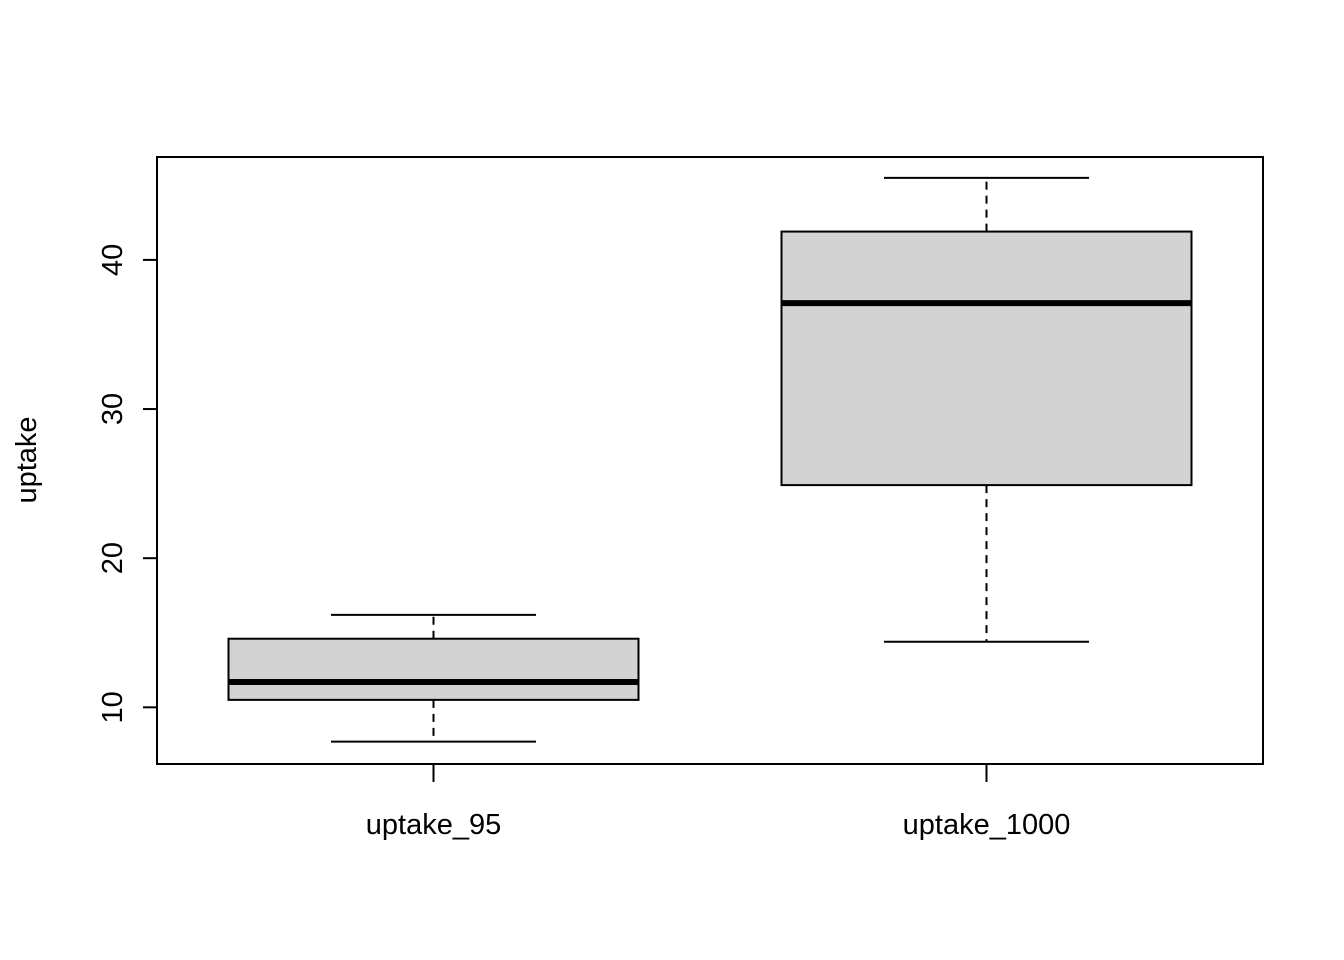  Describe the element at coordinates (718, 802) in the screenshot. I see `x-axis: uptake_95 uptake_1000` at that location.